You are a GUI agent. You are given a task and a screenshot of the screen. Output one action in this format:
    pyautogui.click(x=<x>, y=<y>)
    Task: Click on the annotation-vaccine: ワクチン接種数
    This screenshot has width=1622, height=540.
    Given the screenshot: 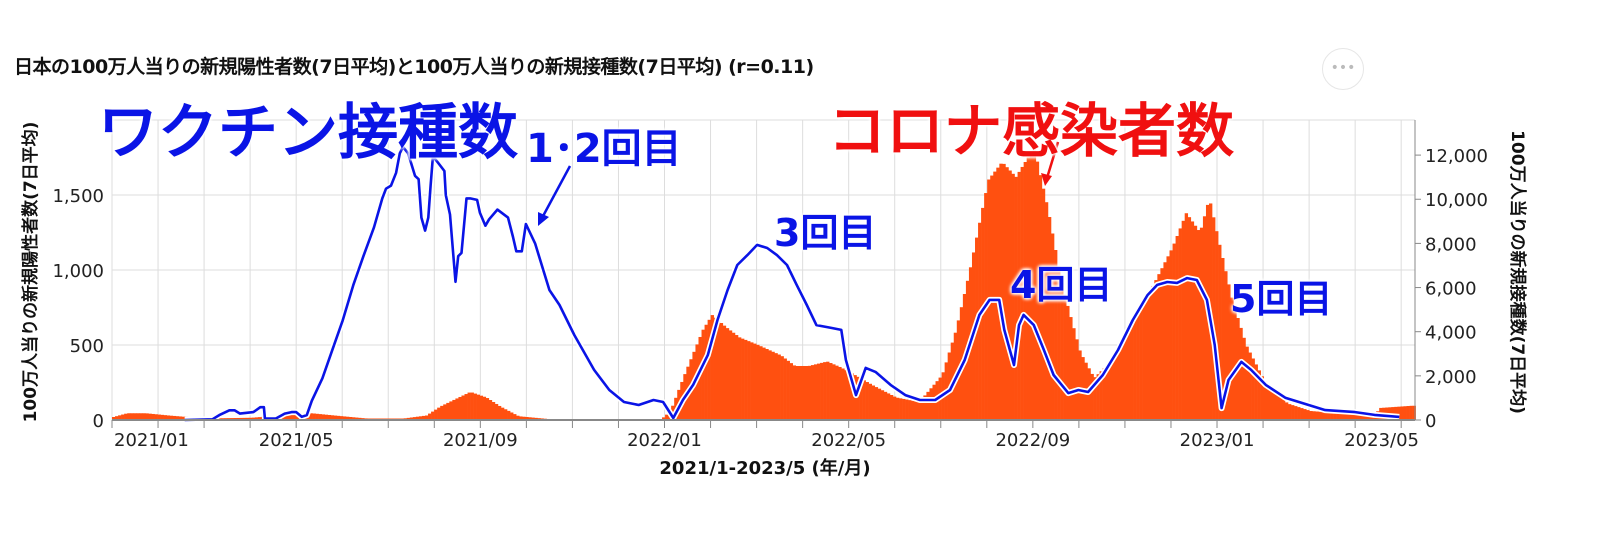 What is the action you would take?
    pyautogui.click(x=308, y=133)
    